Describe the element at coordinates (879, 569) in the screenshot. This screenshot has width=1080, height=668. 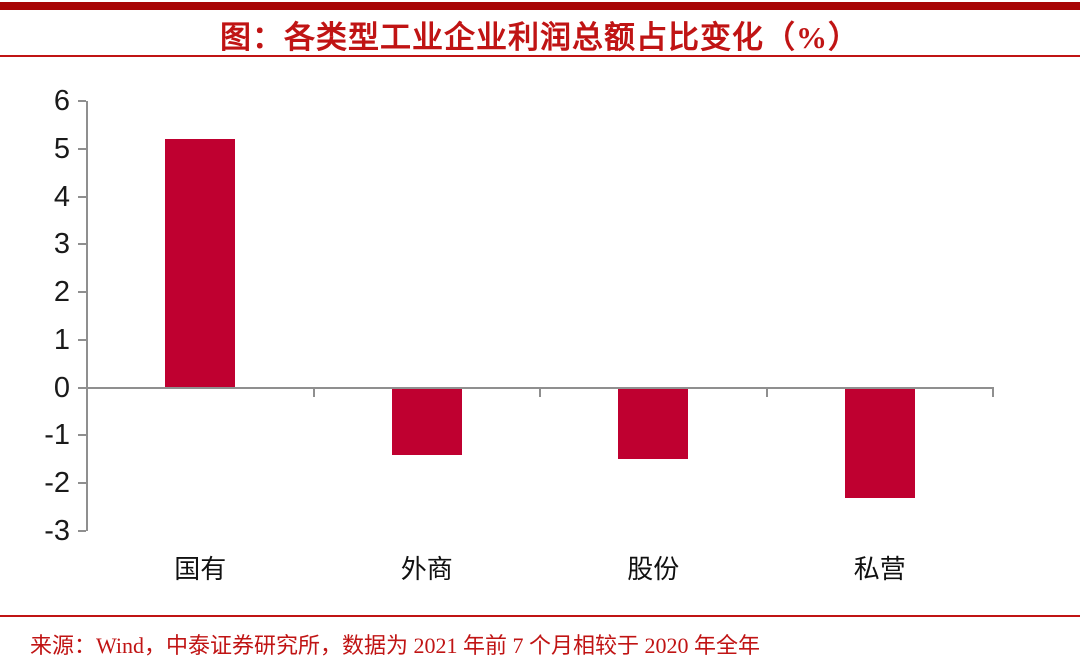
I see `x-axis-category-label: 私营` at that location.